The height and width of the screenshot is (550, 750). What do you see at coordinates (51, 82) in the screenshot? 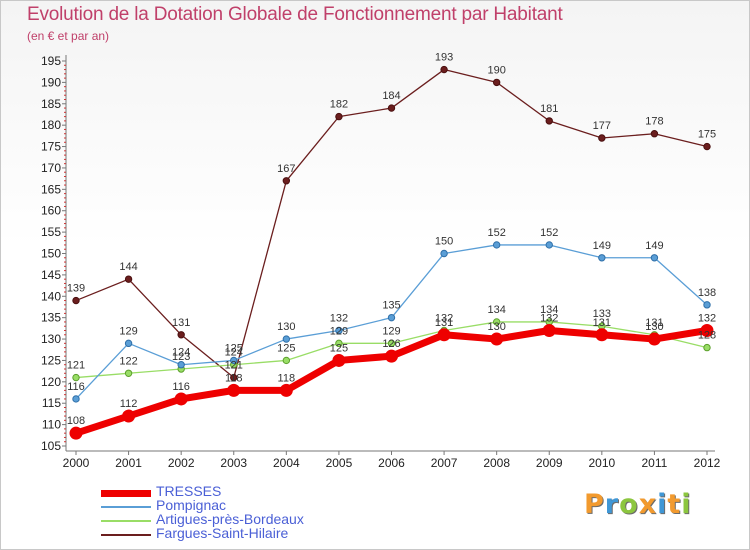
I see `y-tick-label: 190` at bounding box center [51, 82].